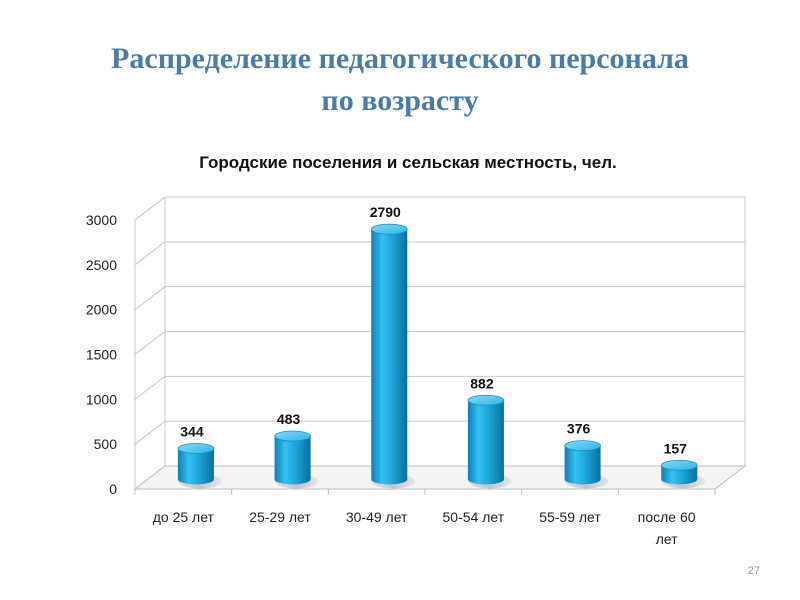 Image resolution: width=800 pixels, height=600 pixels. Describe the element at coordinates (753, 571) in the screenshot. I see `slide-number: 27` at that location.